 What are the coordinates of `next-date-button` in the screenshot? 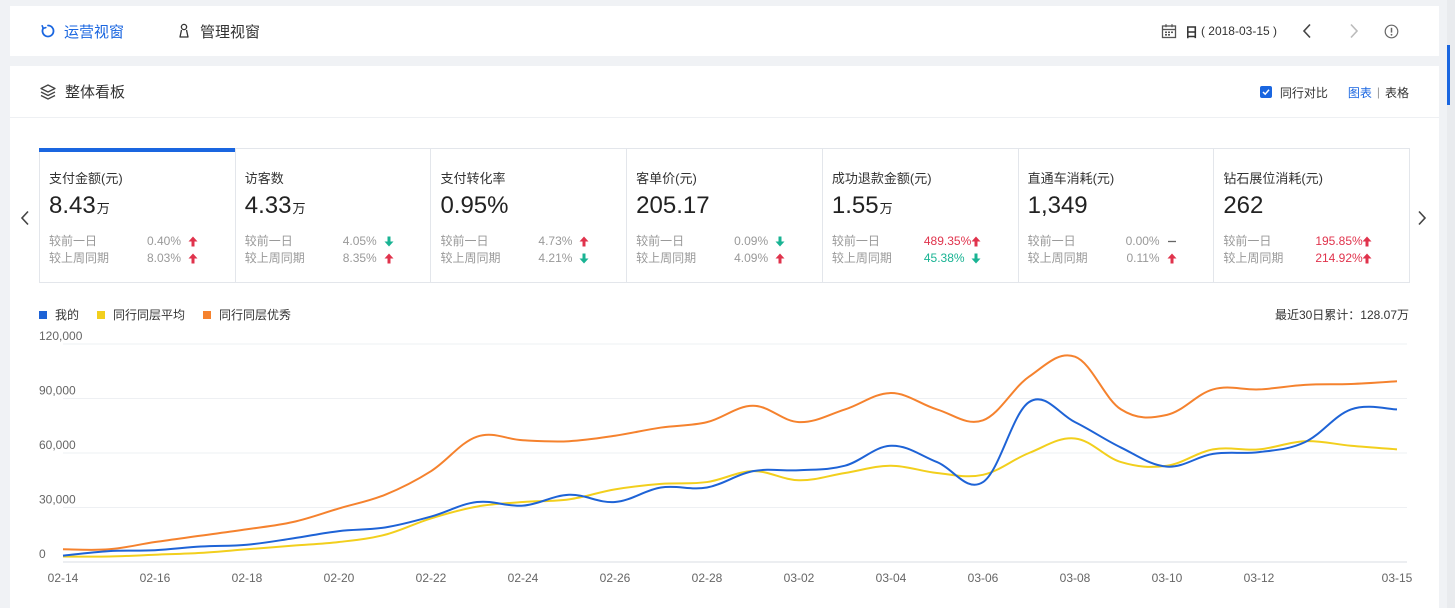 It's located at (1354, 31).